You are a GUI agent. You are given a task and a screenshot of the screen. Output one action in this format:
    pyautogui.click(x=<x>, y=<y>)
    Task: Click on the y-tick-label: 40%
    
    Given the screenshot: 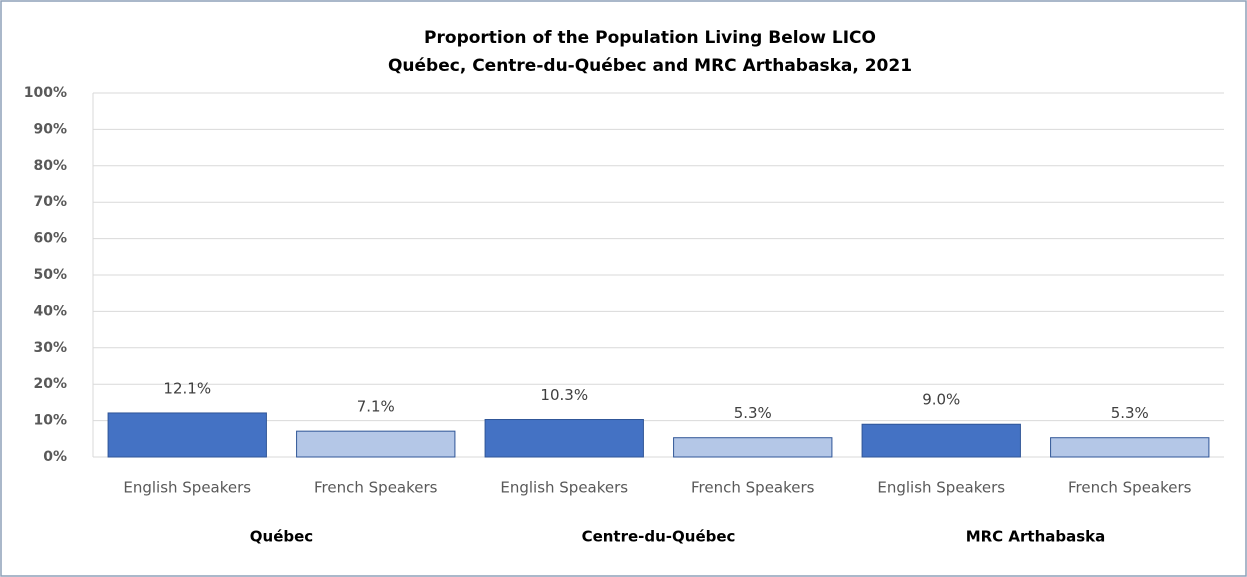 What is the action you would take?
    pyautogui.click(x=50, y=311)
    